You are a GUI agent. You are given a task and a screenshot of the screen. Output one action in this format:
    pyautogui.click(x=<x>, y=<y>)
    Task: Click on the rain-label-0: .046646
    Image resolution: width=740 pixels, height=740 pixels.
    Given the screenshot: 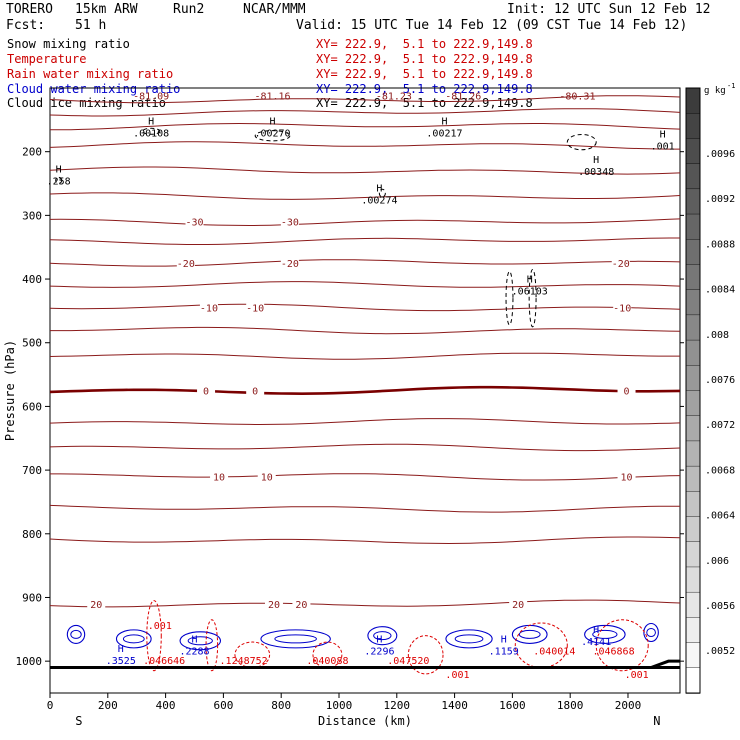 What is the action you would take?
    pyautogui.click(x=164, y=661)
    